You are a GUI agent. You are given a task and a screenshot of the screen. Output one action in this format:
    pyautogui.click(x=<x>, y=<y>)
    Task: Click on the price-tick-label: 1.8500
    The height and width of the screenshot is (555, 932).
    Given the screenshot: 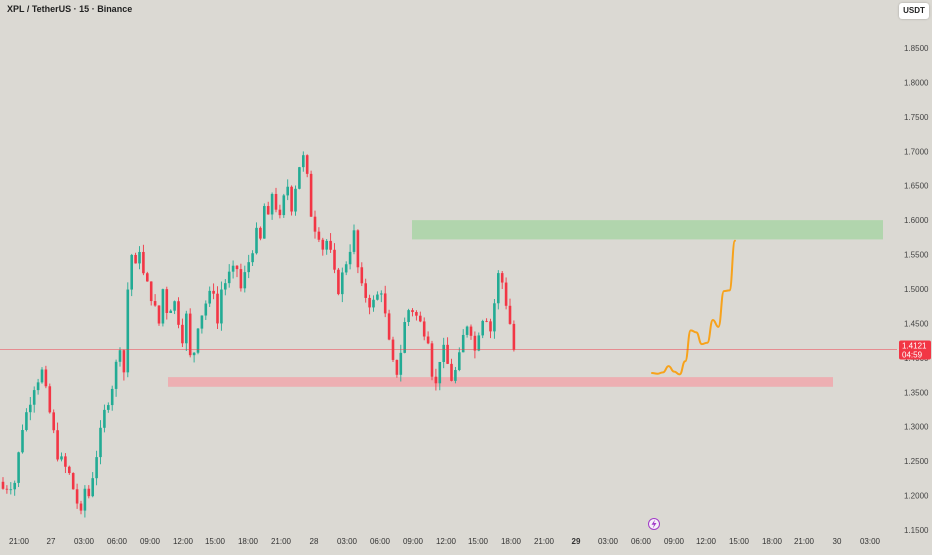 What is the action you would take?
    pyautogui.click(x=916, y=48)
    